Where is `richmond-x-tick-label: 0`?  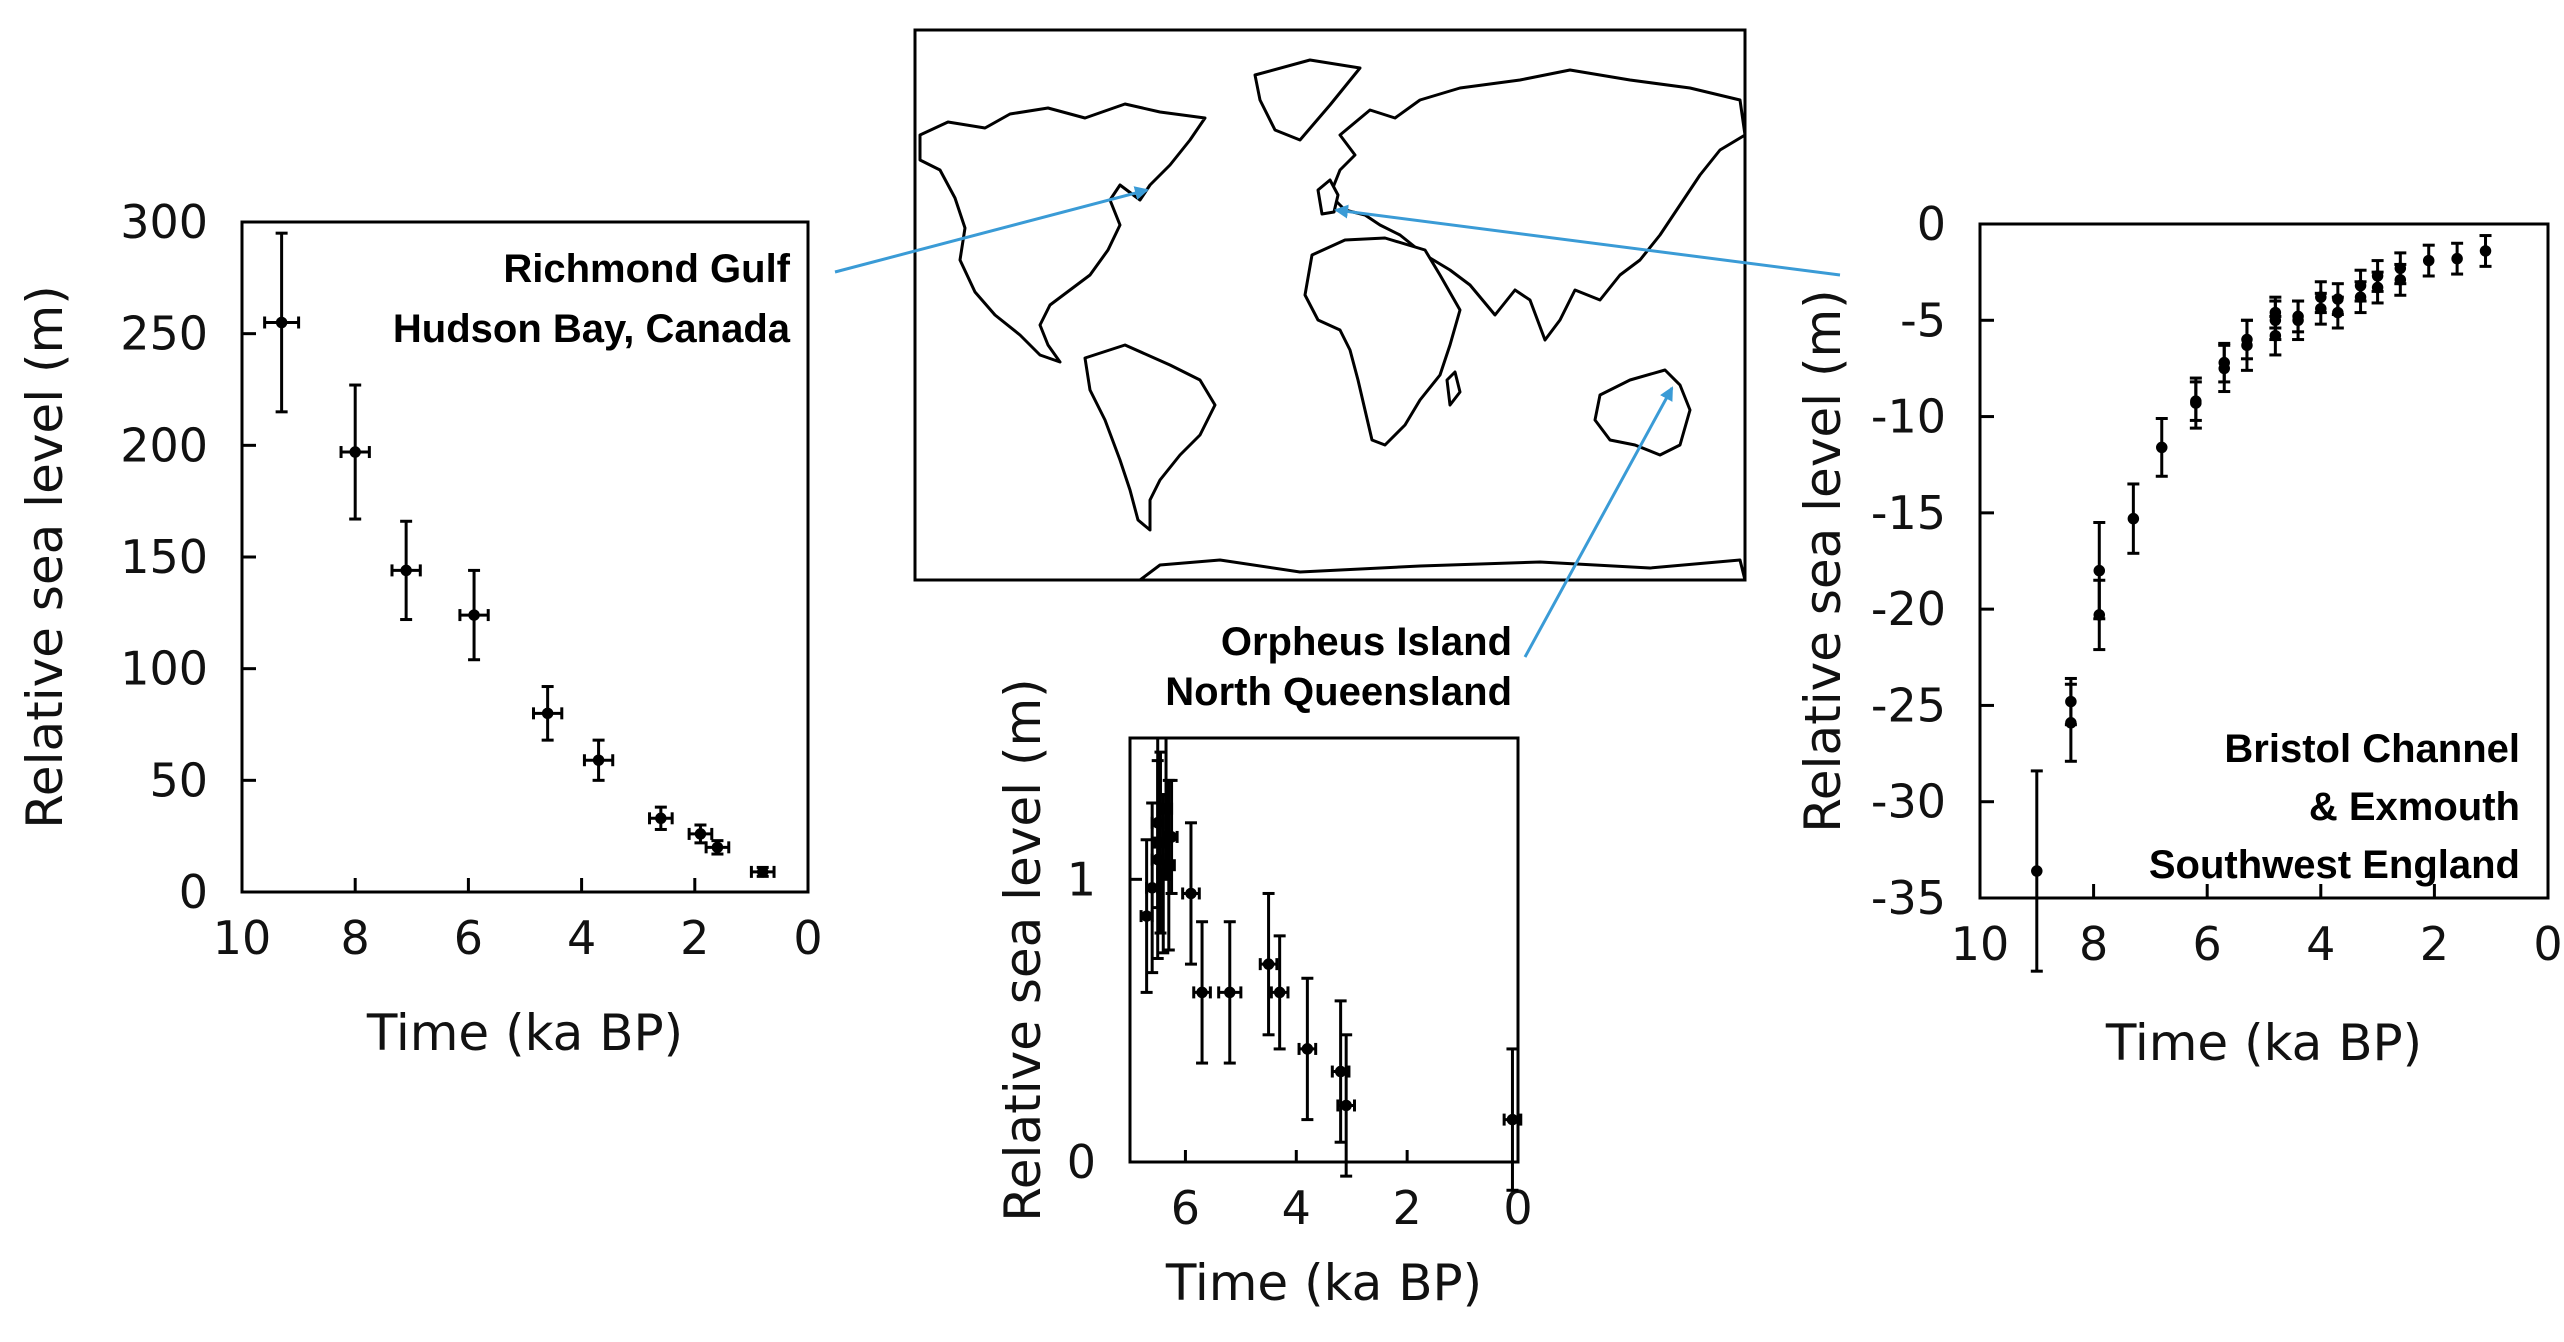 richmond-x-tick-label: 0 is located at coordinates (807, 938).